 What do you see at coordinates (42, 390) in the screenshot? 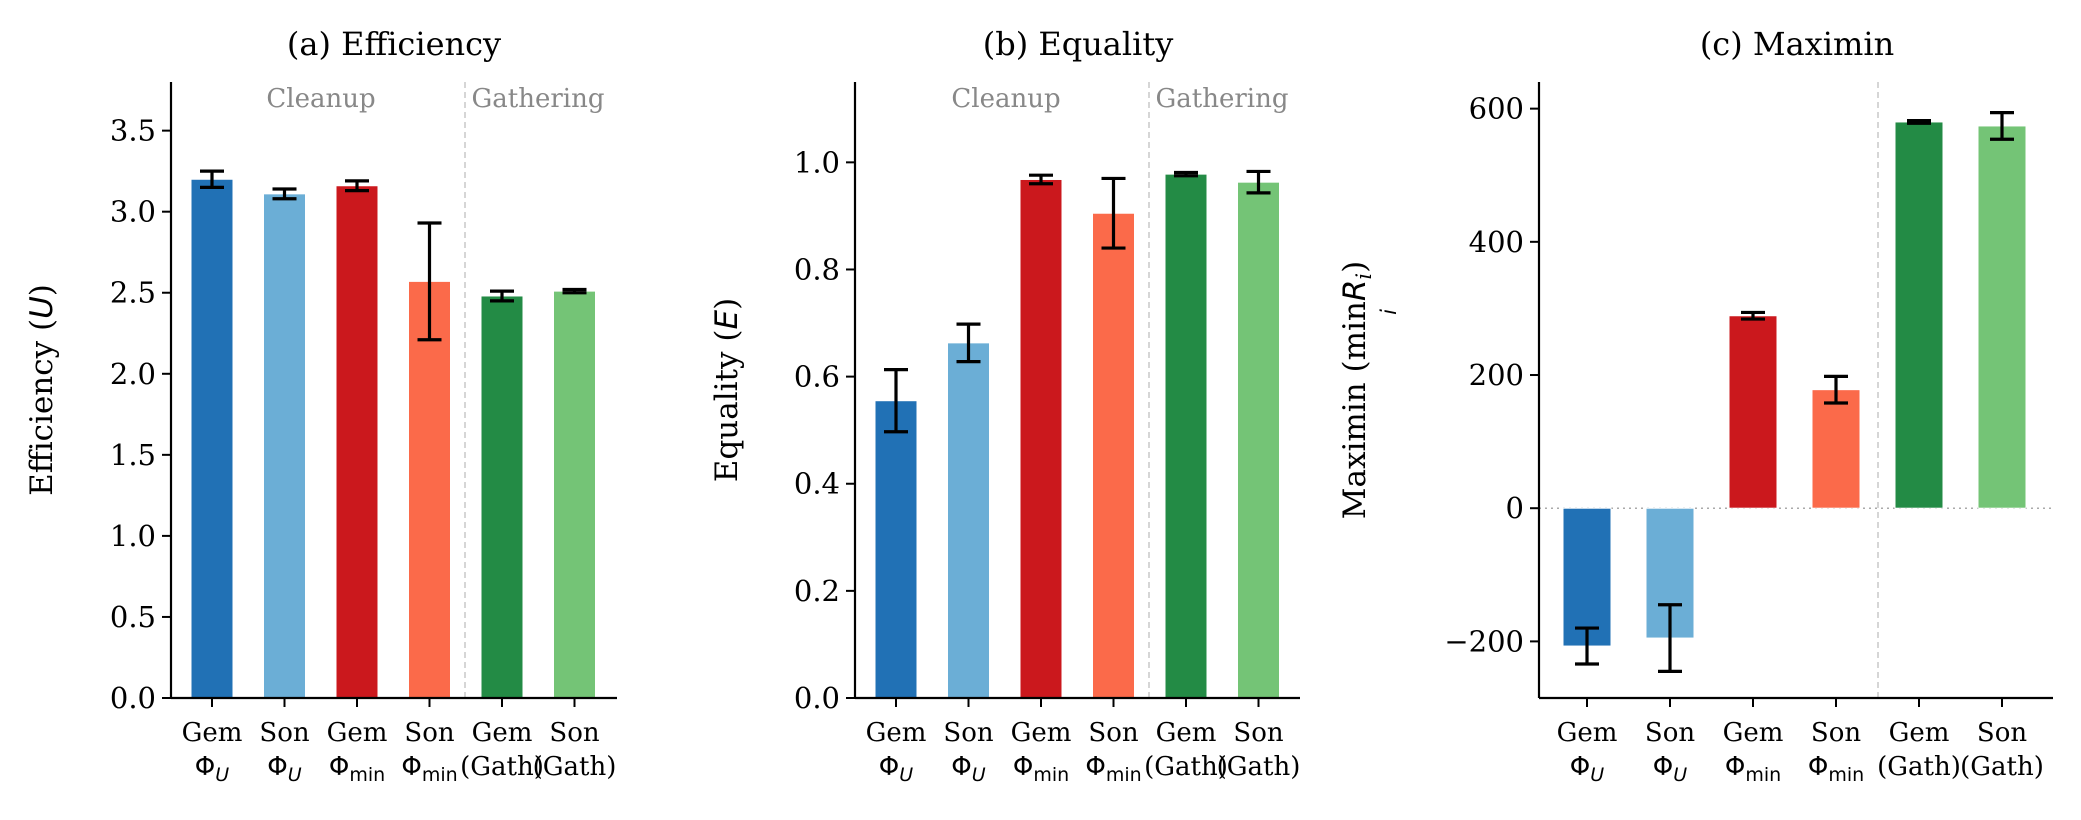
I see `y-axis-label: Efficiency (U)` at bounding box center [42, 390].